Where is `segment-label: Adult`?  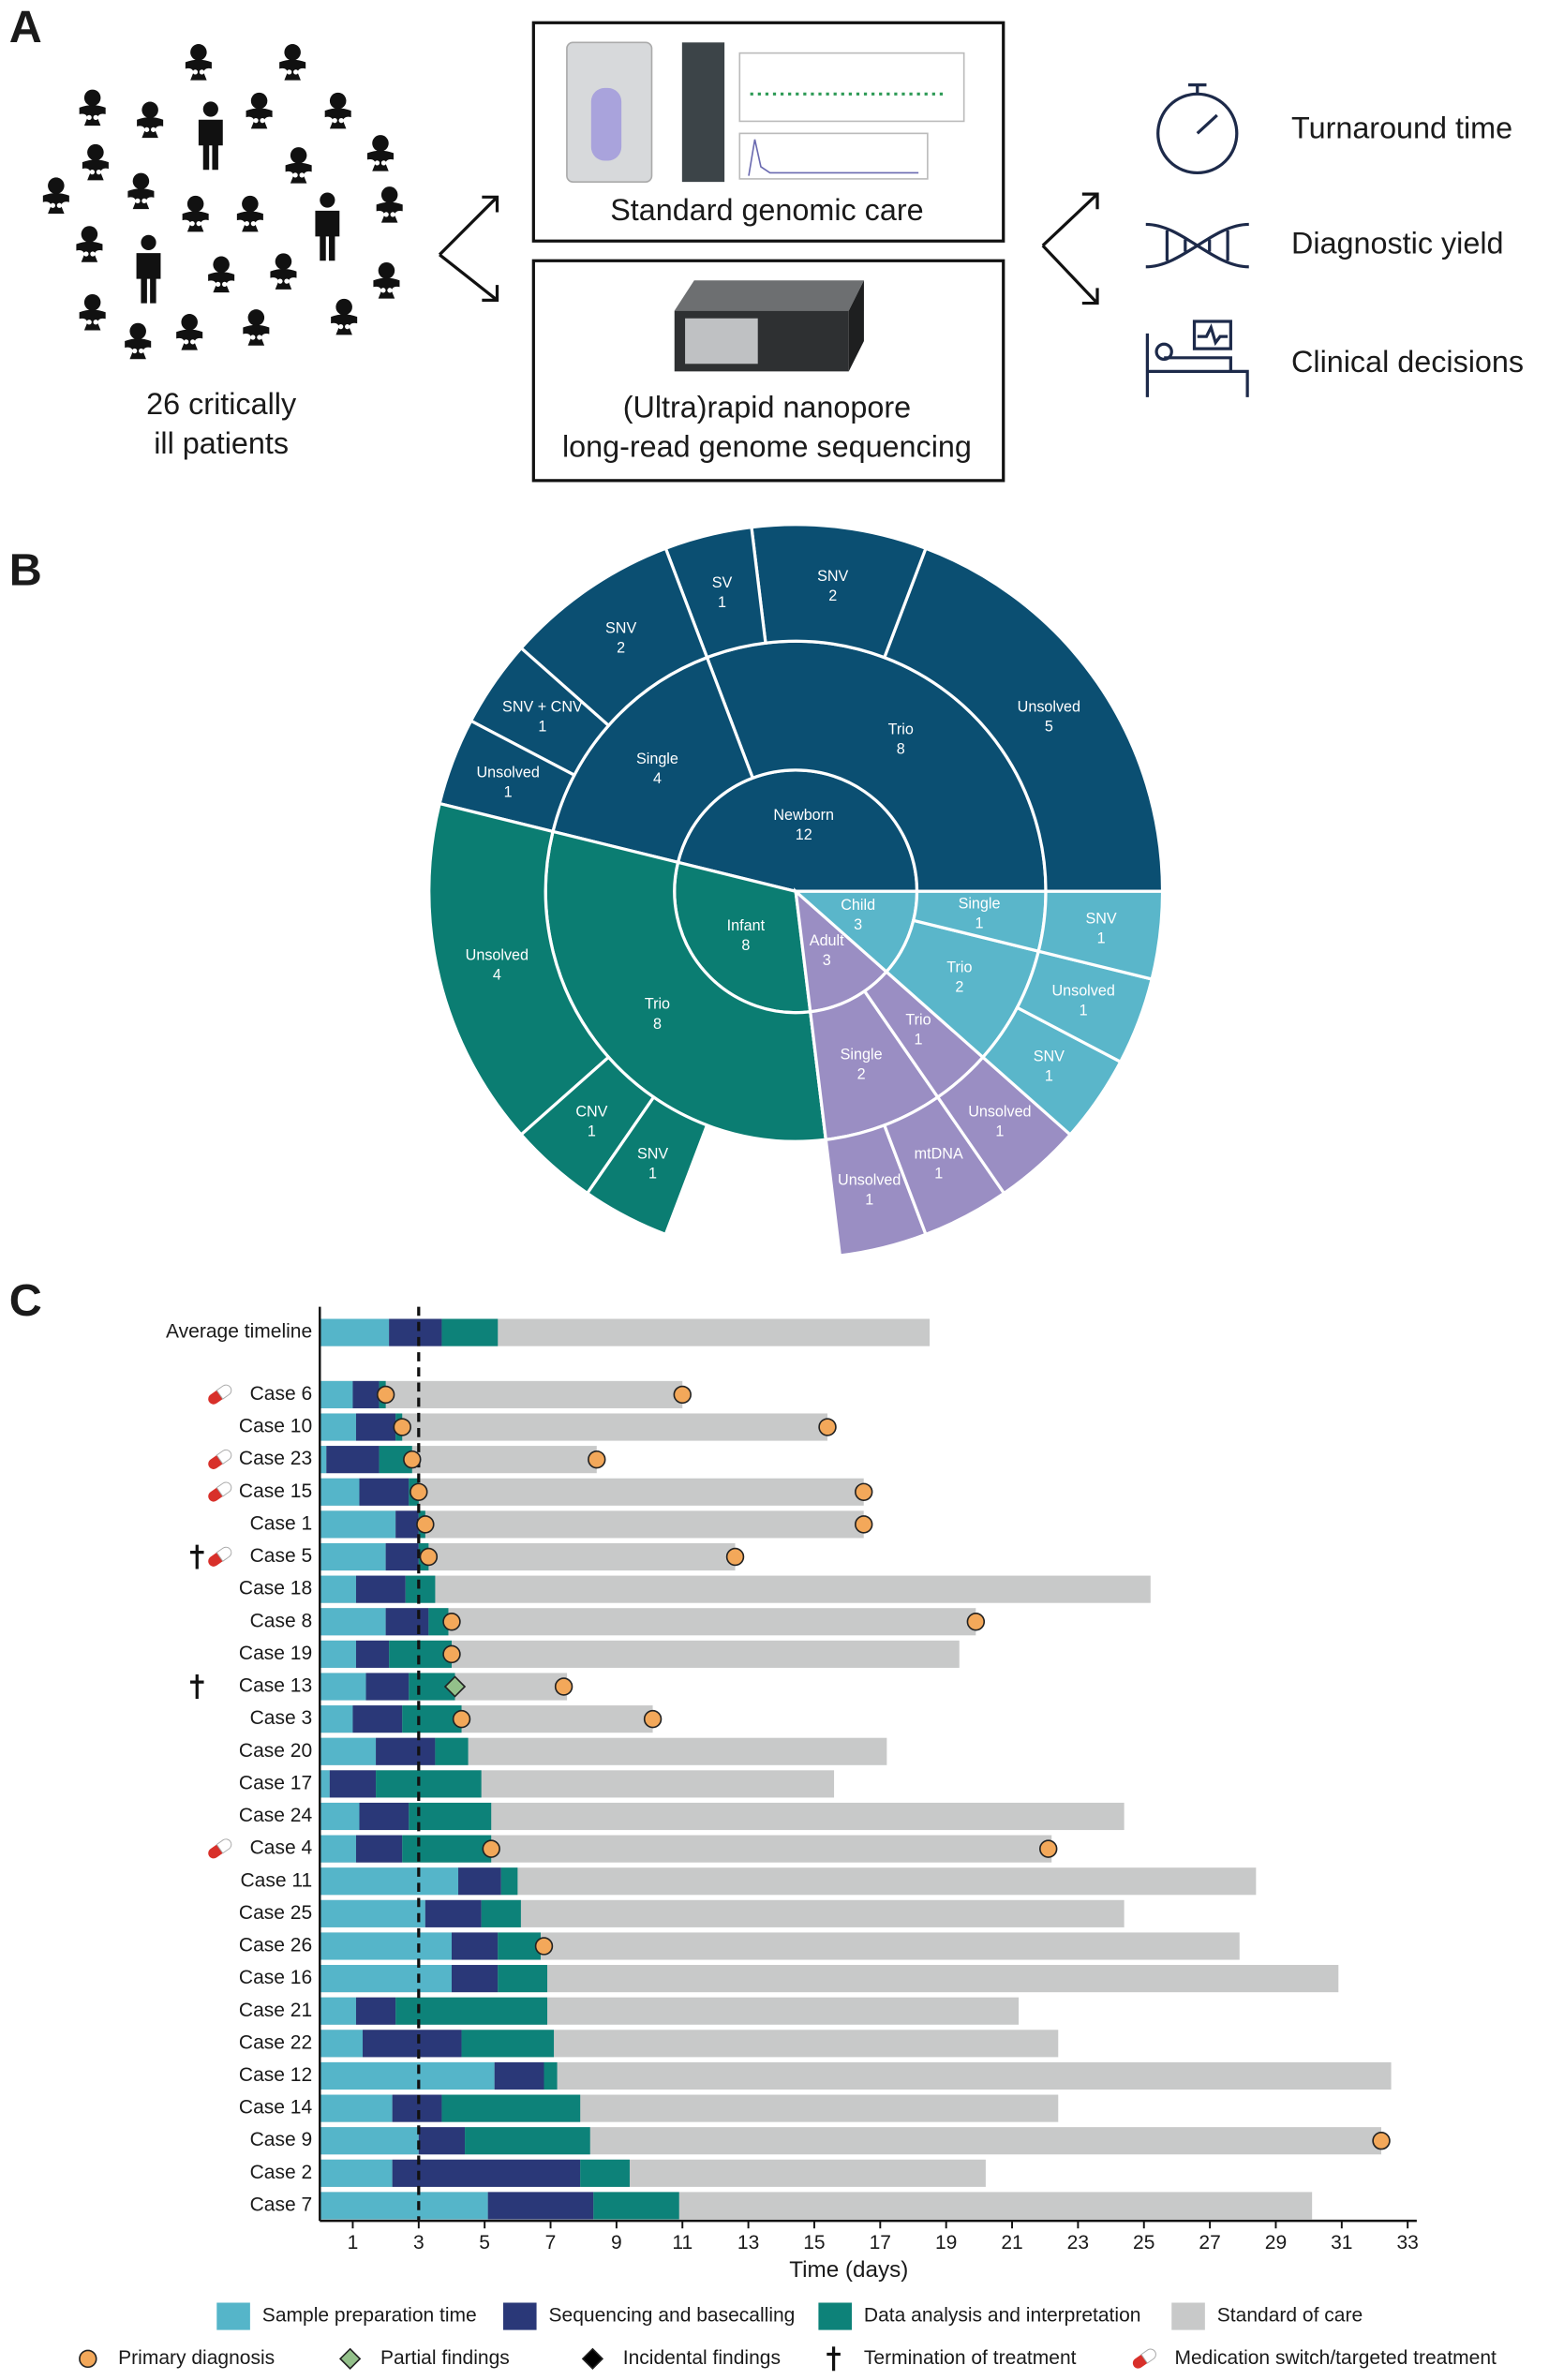
segment-label: Adult is located at coordinates (827, 940).